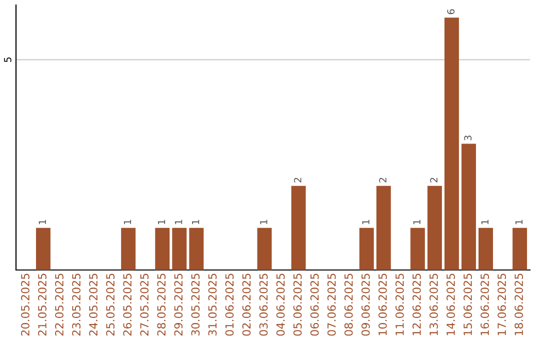  Describe the element at coordinates (246, 305) in the screenshot. I see `x-tick-label: 02.06.2025` at that location.